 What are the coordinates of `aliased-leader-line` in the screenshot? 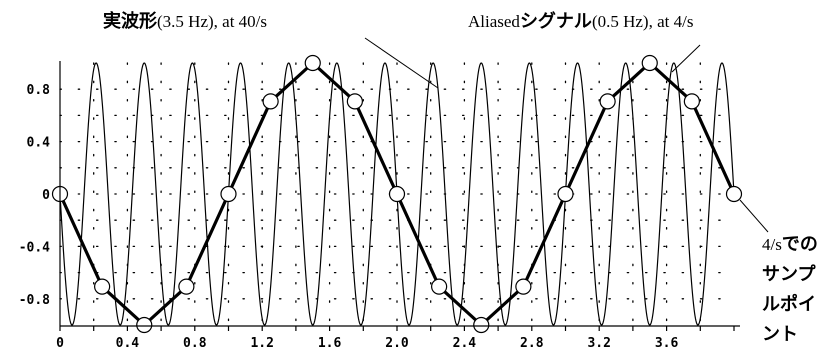 It's located at (686, 58).